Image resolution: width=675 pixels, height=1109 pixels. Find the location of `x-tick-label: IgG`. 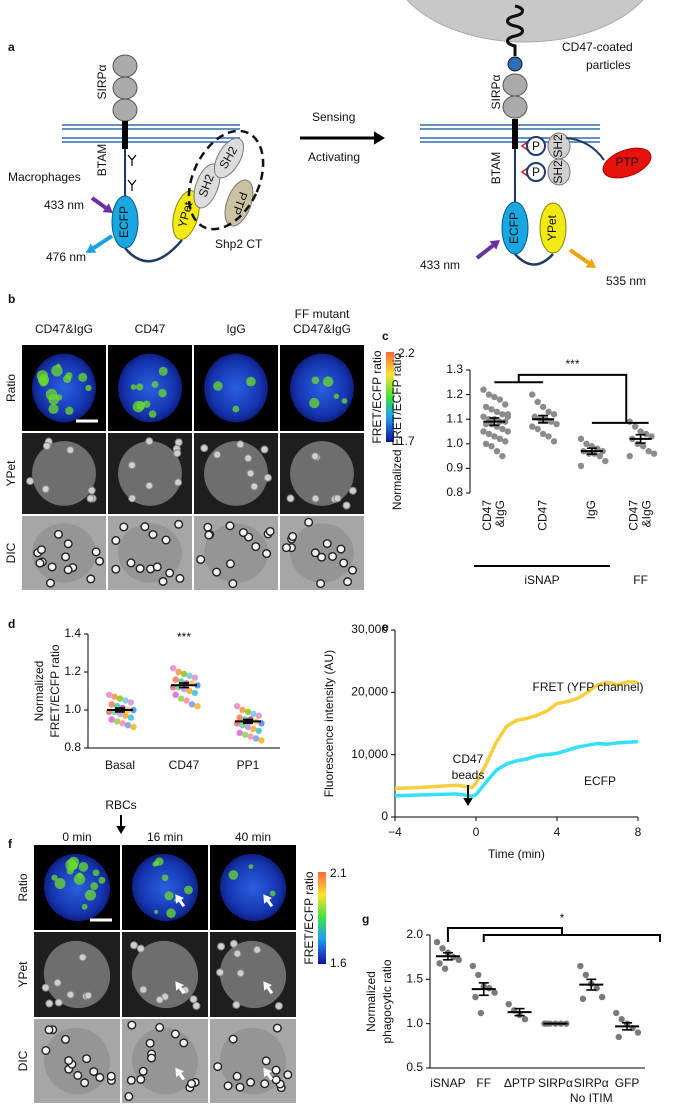

x-tick-label: IgG is located at coordinates (591, 509).